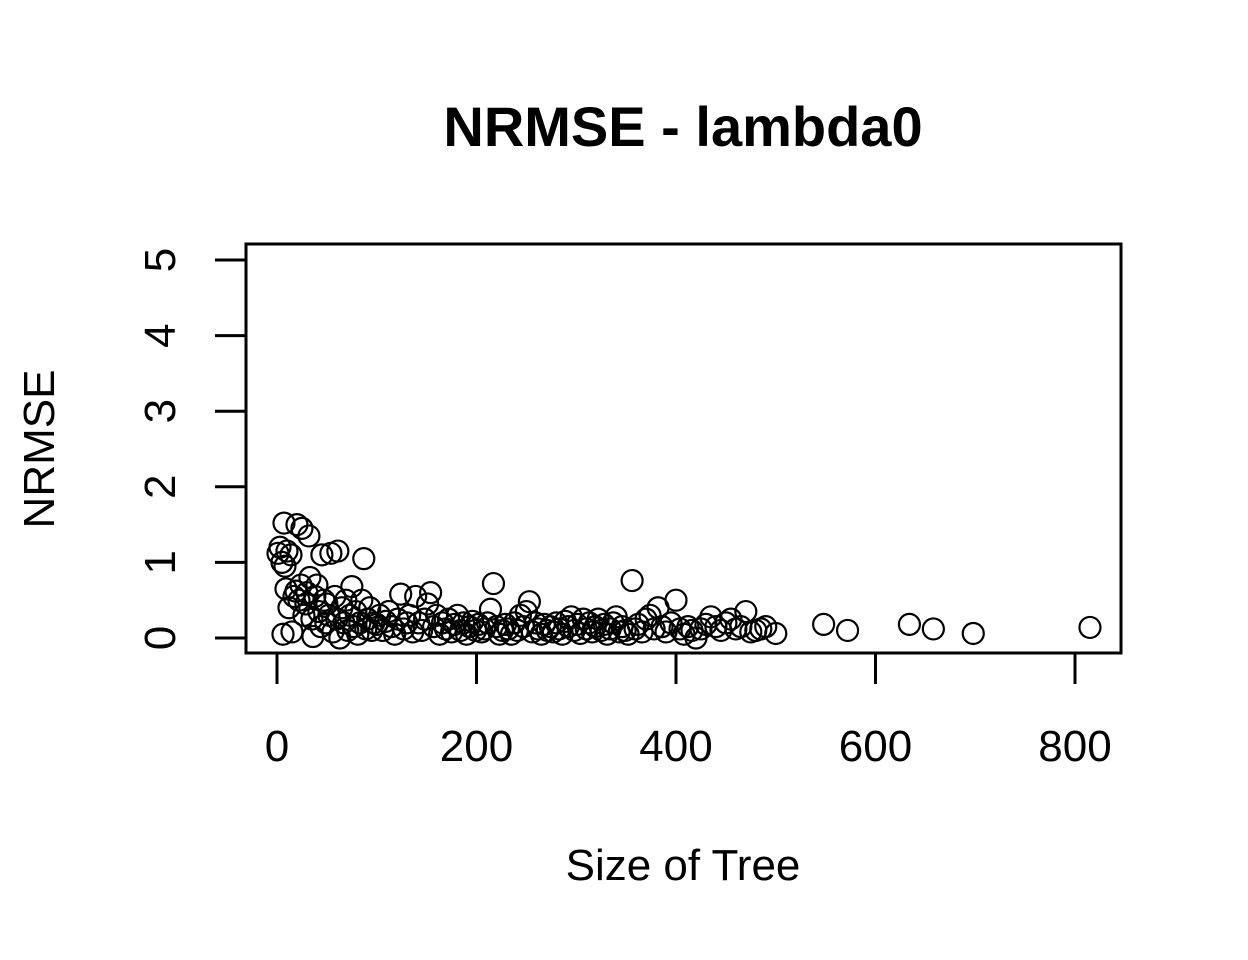  What do you see at coordinates (277, 746) in the screenshot?
I see `x-tick-label: 0` at bounding box center [277, 746].